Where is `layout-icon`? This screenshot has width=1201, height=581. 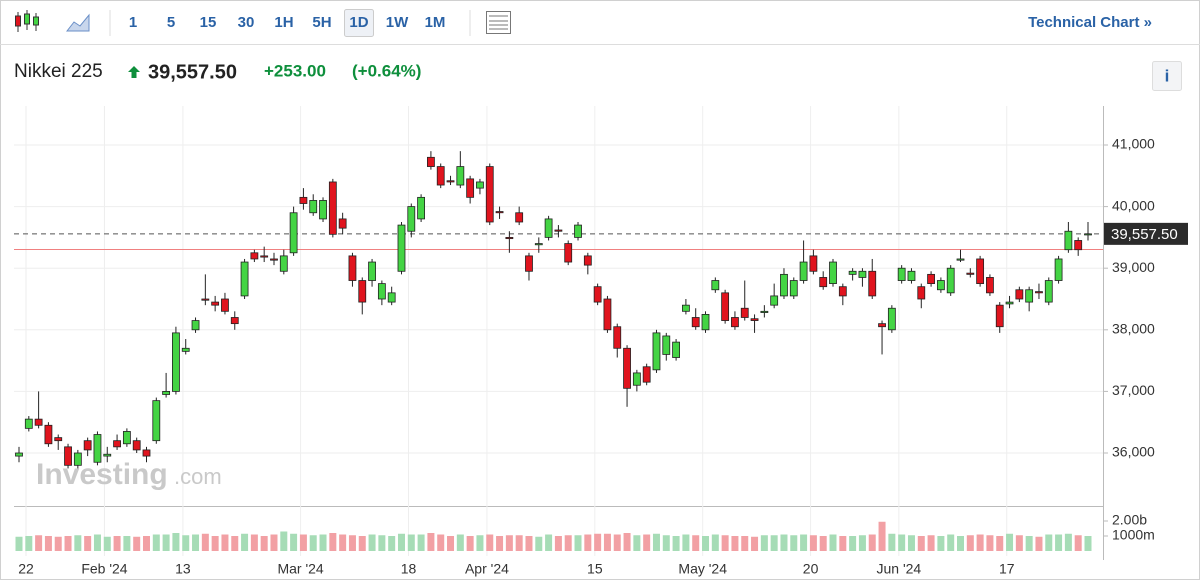 layout-icon is located at coordinates (498, 22).